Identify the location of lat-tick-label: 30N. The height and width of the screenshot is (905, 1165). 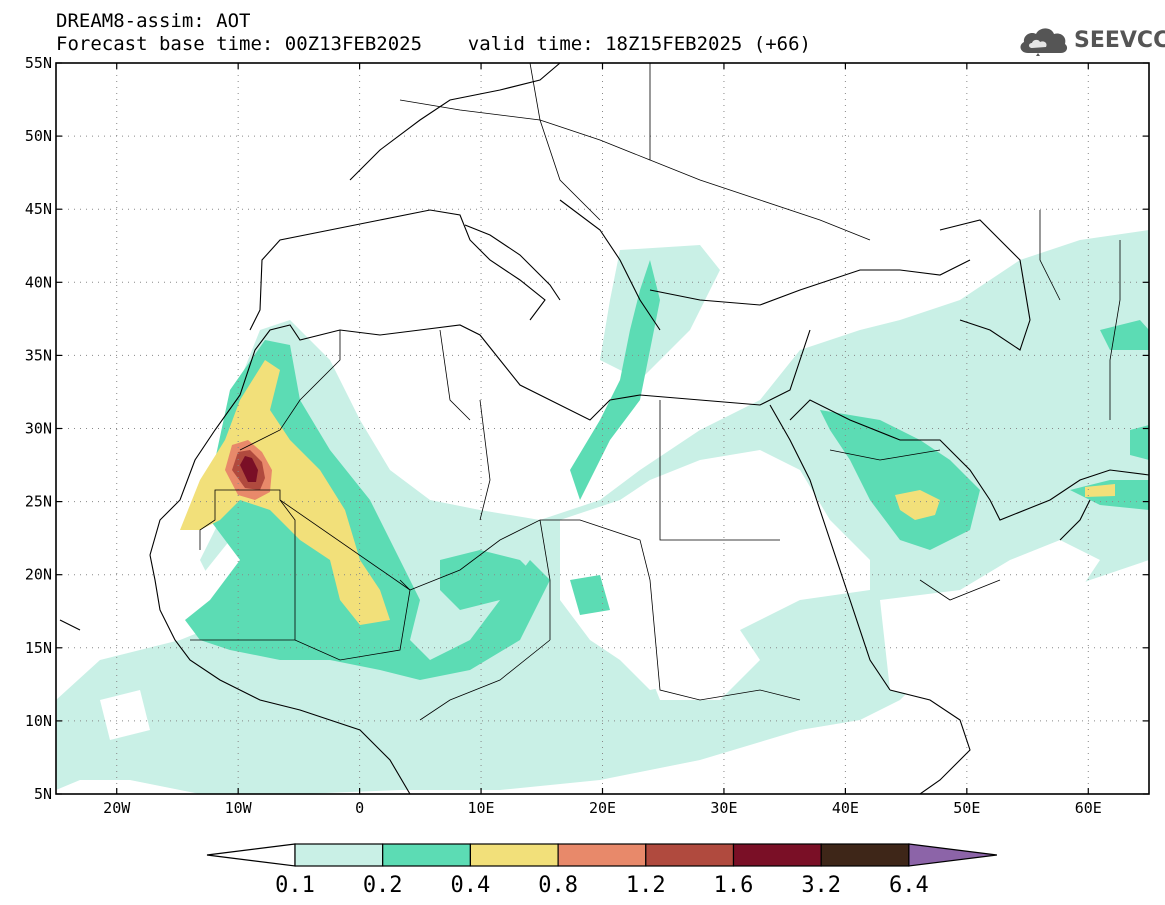
(38, 429).